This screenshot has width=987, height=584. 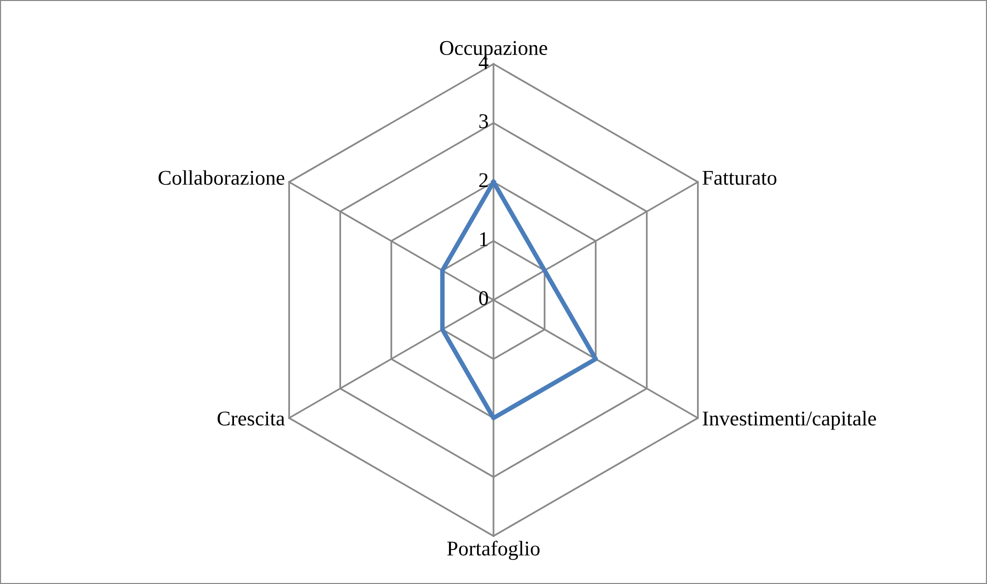 I want to click on spoke-label: Fatturato, so click(x=739, y=178).